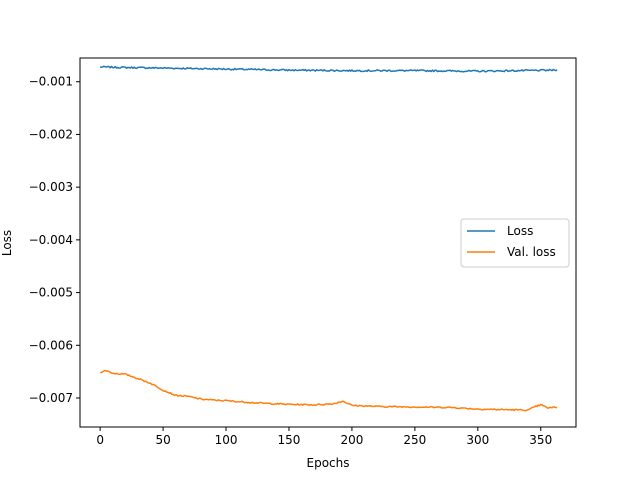 The image size is (640, 480). I want to click on legend-label-val-loss: Val. loss, so click(531, 252).